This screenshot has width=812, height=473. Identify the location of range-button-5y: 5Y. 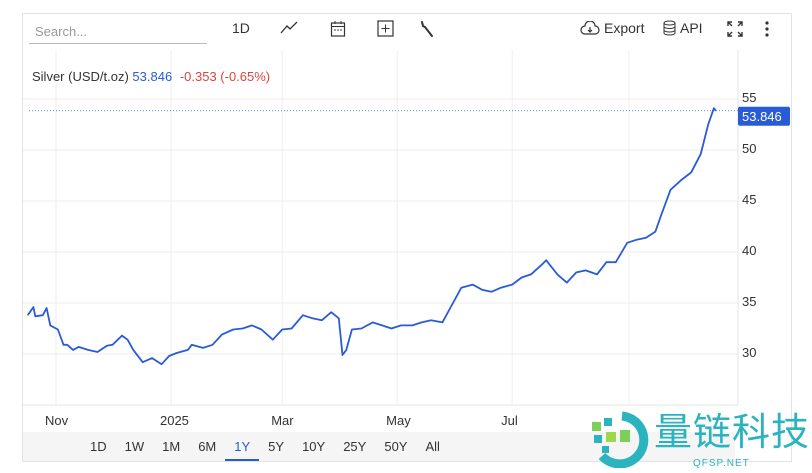
(276, 446).